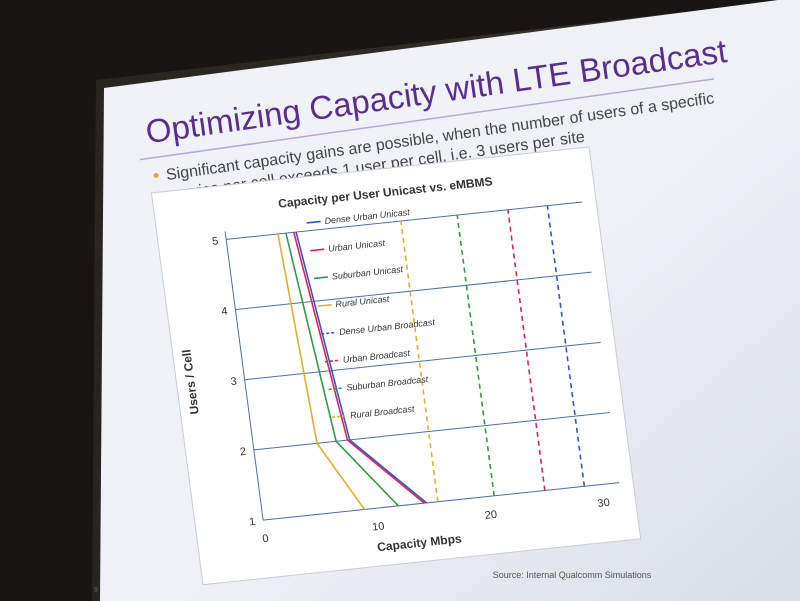 This screenshot has height=601, width=800. Describe the element at coordinates (419, 361) in the screenshot. I see `series-line-rural-broadcast` at that location.